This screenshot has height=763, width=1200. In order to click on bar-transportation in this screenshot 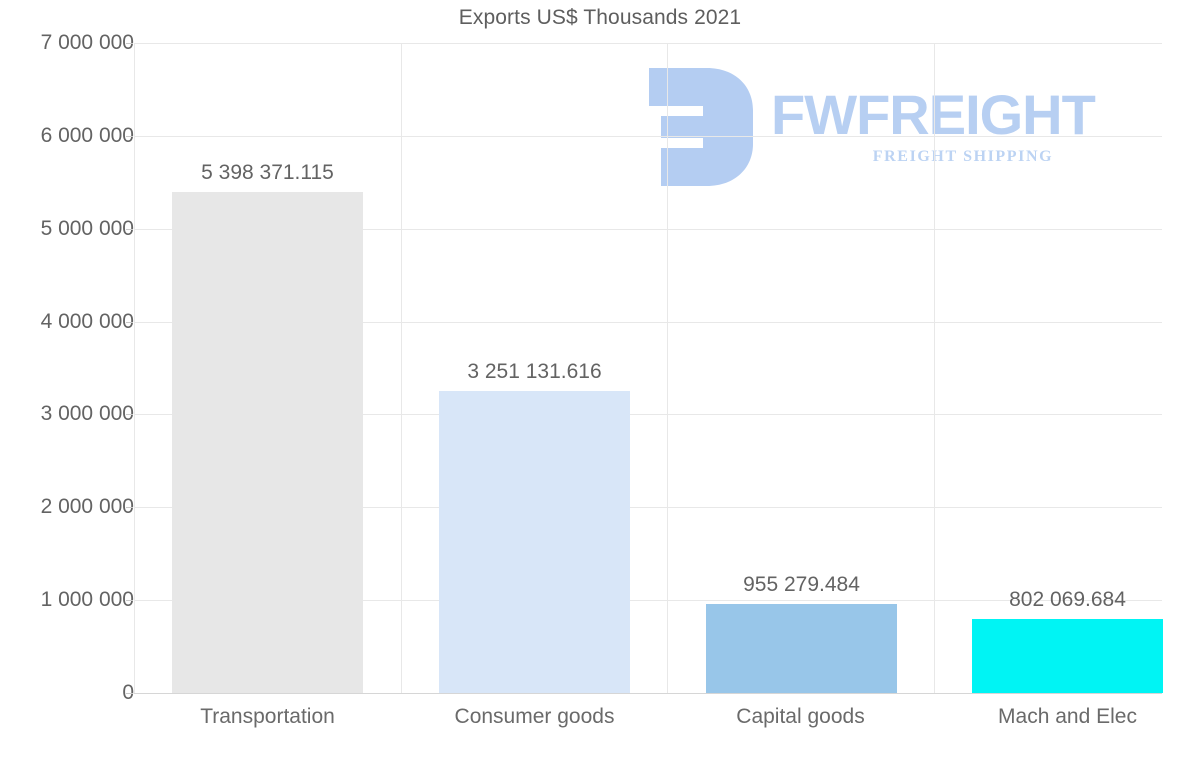, I will do `click(267, 442)`.